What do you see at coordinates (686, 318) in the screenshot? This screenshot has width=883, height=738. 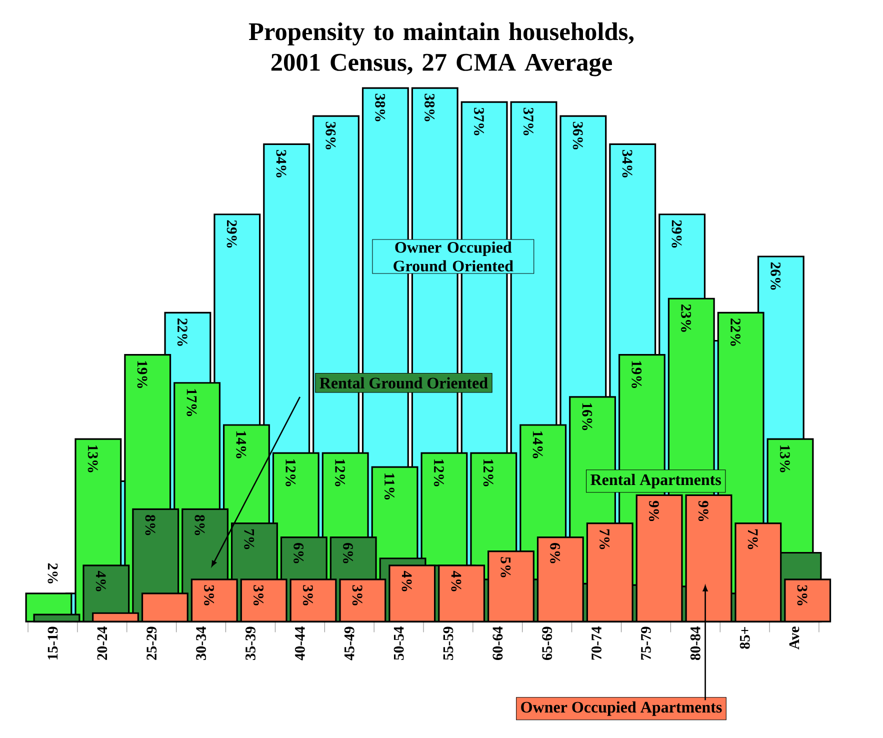 I see `data-label: 23%` at bounding box center [686, 318].